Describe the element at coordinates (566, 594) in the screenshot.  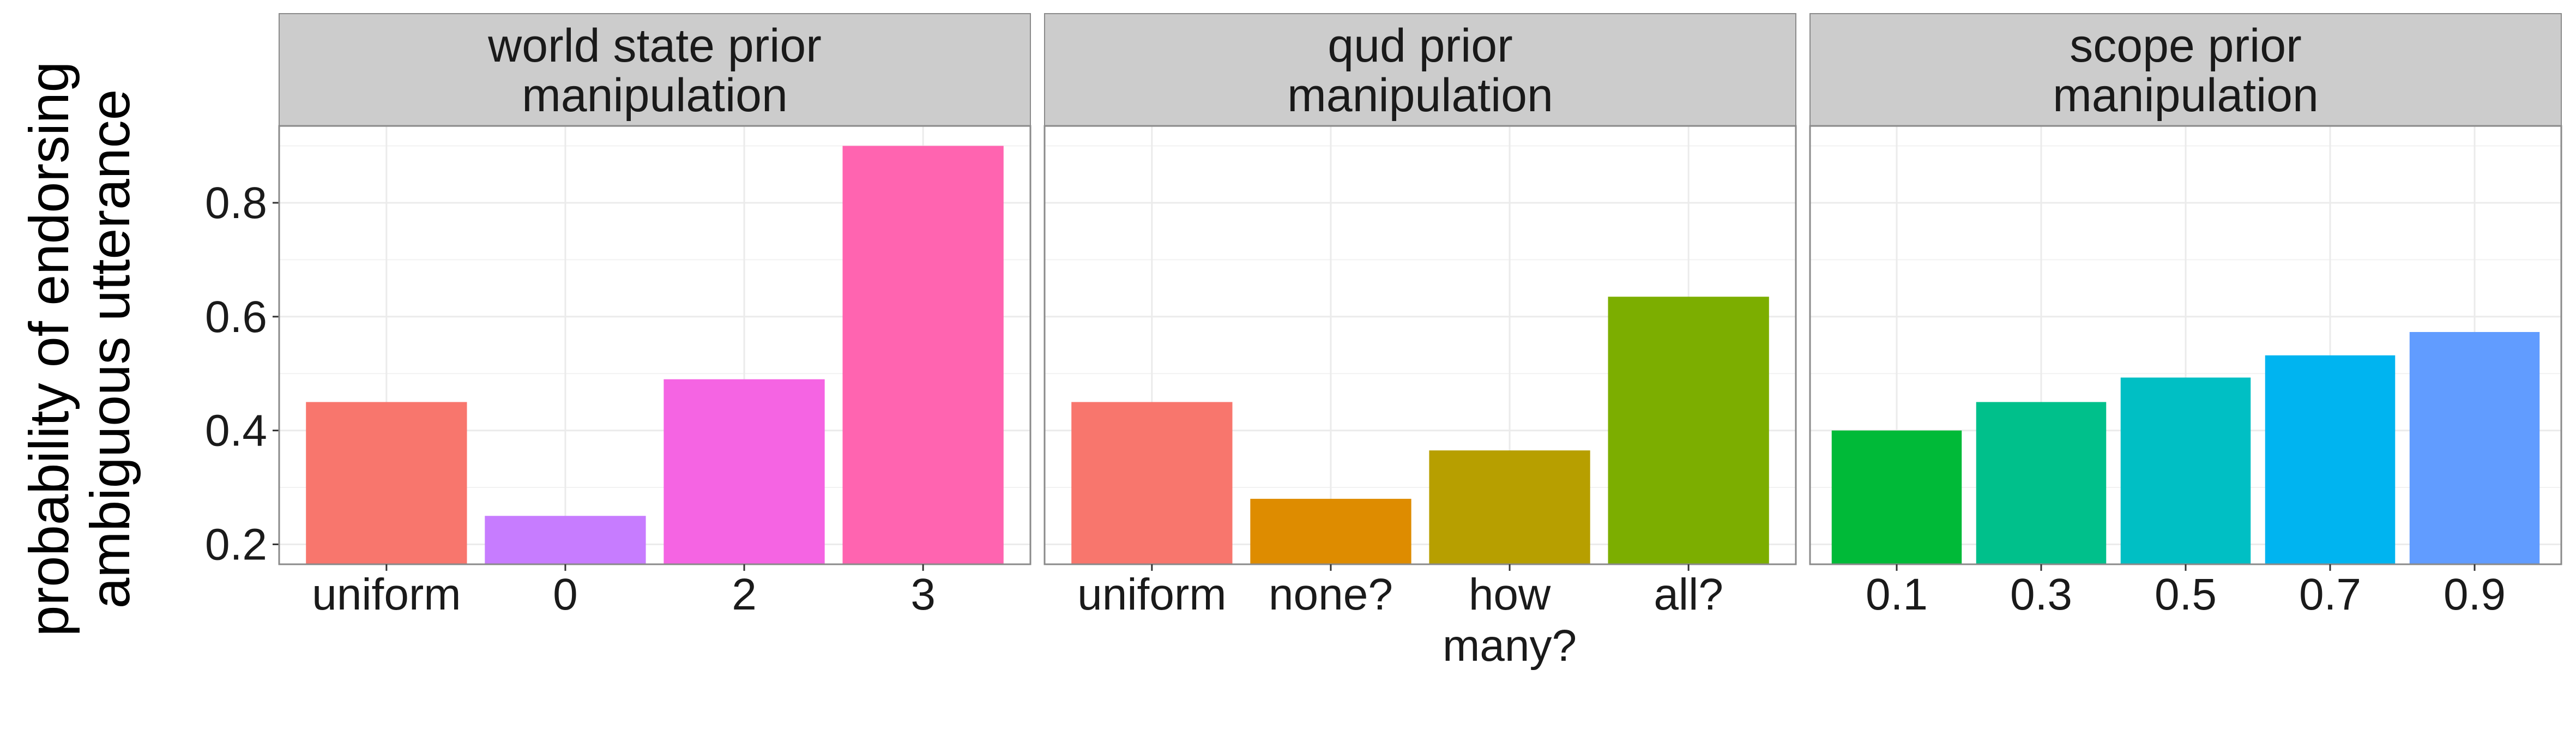
I see `x-tick-label: 0` at that location.